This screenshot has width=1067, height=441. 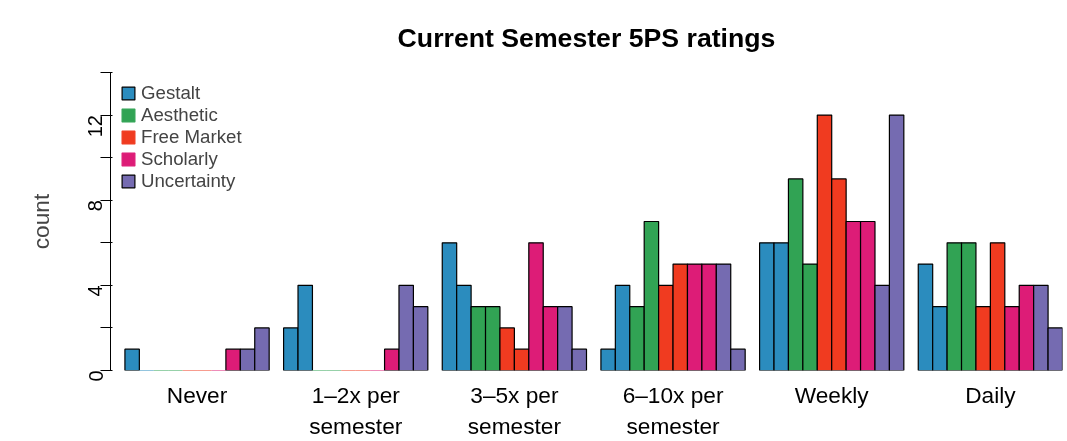 I want to click on x-tick-label: 1–2x per semester, so click(x=356, y=410).